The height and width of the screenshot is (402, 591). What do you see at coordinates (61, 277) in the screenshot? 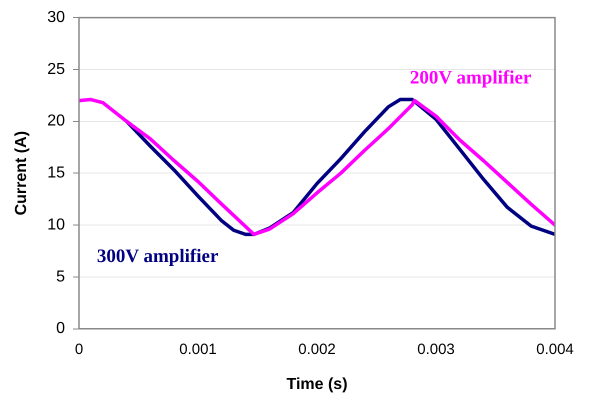
I see `y-tick-label: 5` at bounding box center [61, 277].